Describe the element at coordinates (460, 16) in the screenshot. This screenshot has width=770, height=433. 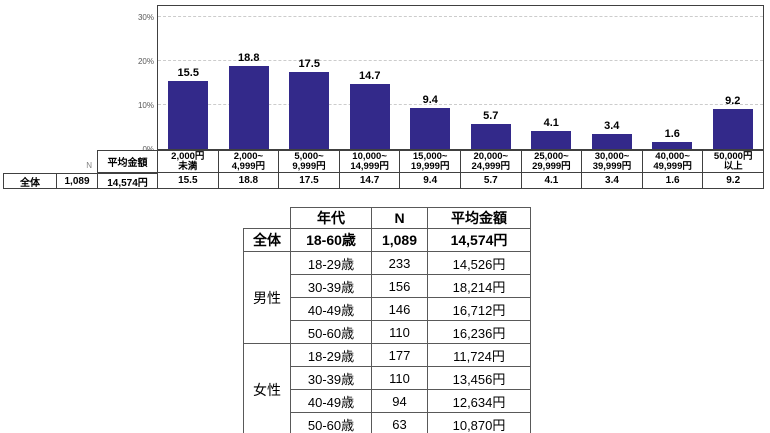
I see `gridline-30%` at that location.